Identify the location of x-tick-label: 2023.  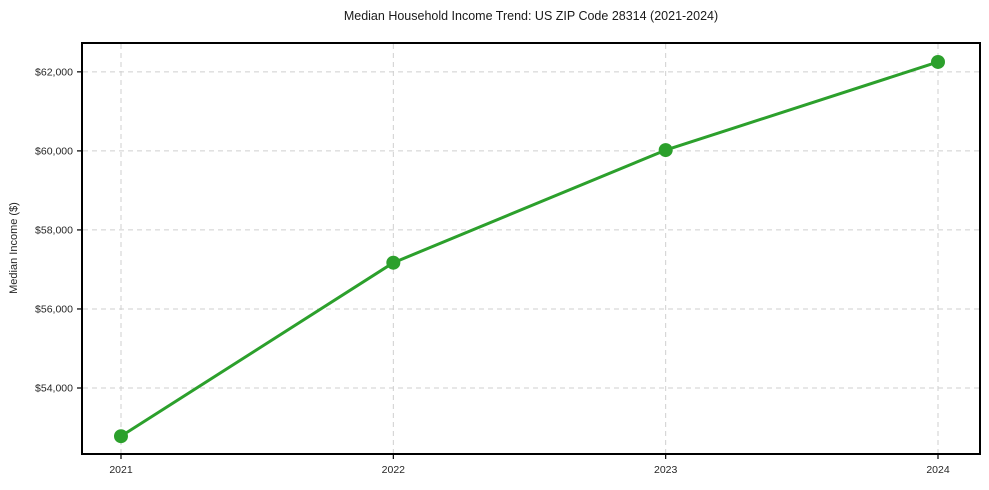
(666, 470).